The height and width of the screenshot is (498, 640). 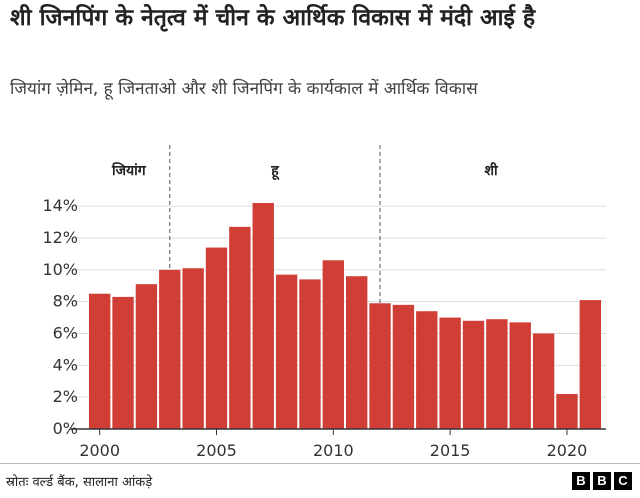 What do you see at coordinates (305, 171) in the screenshot?
I see `era-labels: जियांग हू शी` at bounding box center [305, 171].